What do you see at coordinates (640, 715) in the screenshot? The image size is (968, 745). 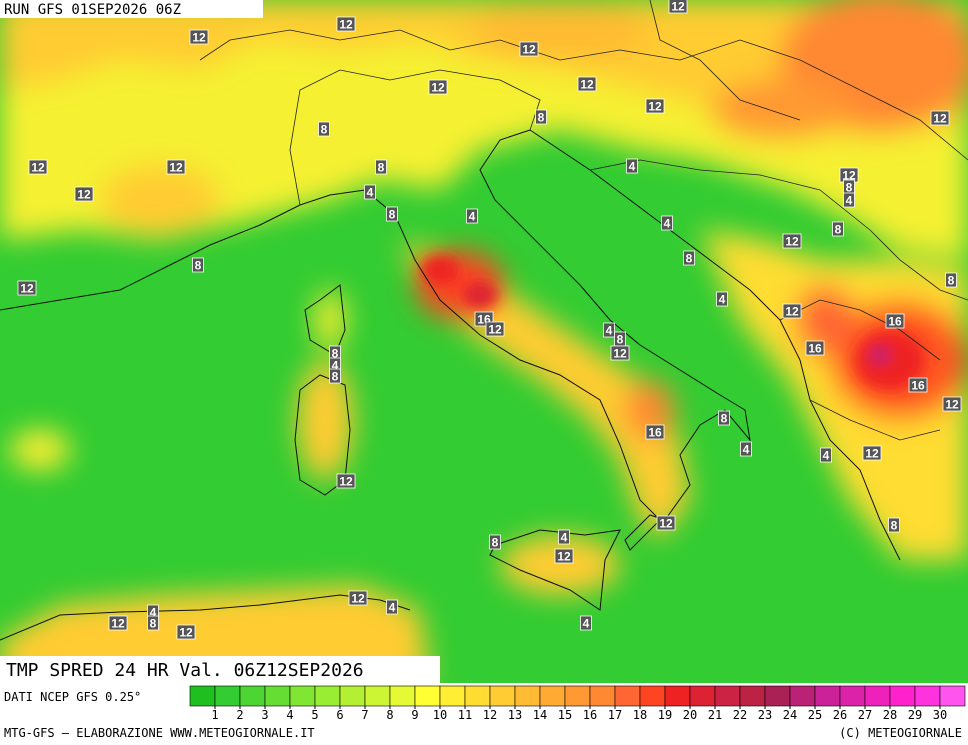 I see `colorbar-tick-label: 18` at bounding box center [640, 715].